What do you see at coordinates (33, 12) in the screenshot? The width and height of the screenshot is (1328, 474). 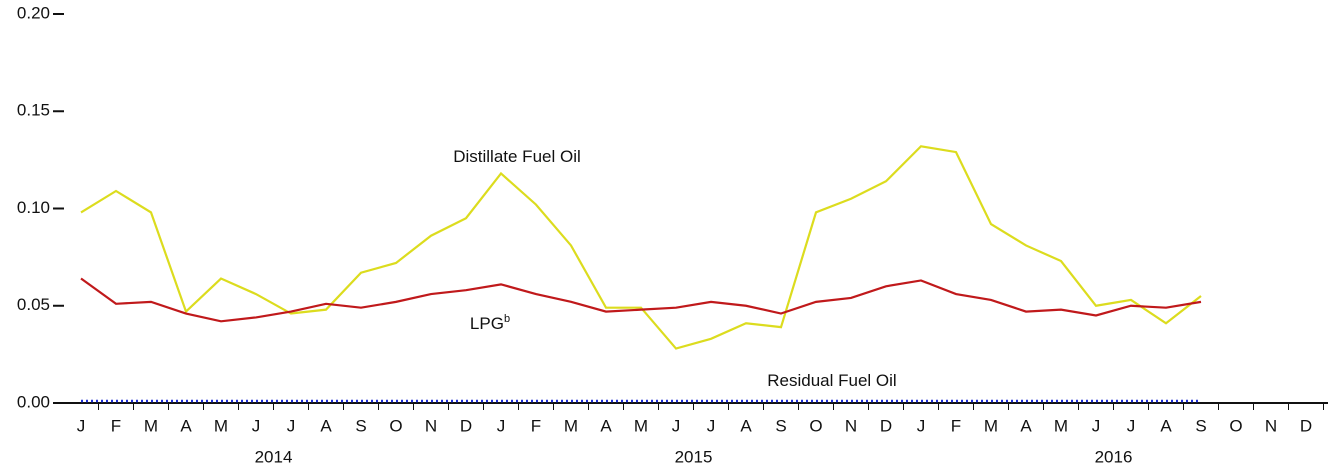 I see `y-tick-label: 0.20` at bounding box center [33, 12].